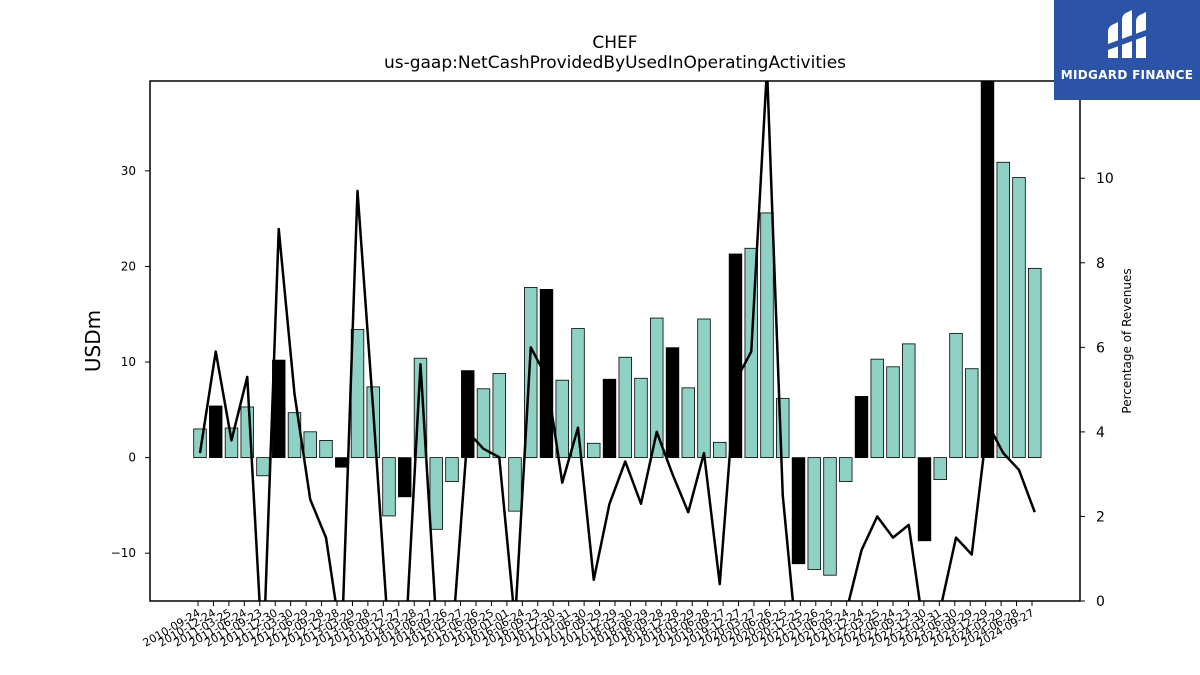 This screenshot has height=675, width=1200. What do you see at coordinates (614, 43) in the screenshot?
I see `chart-title: CHEF` at bounding box center [614, 43].